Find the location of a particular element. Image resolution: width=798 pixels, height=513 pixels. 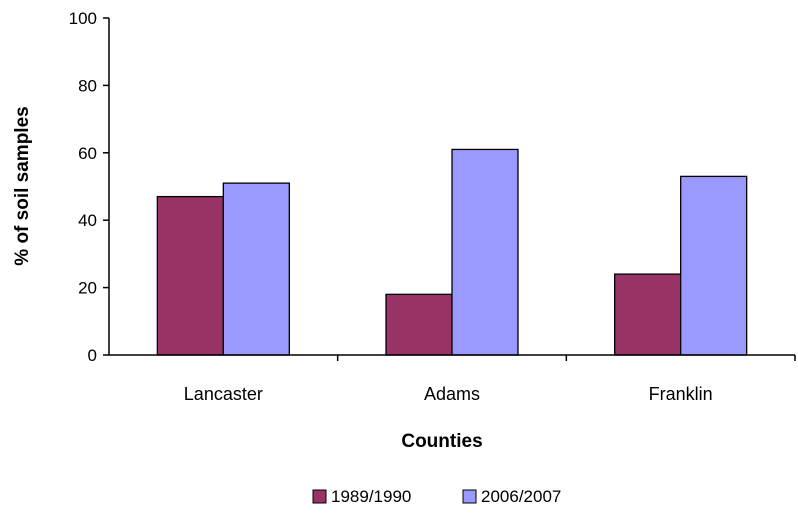

legend-swatch-1989-1990 is located at coordinates (319, 496).